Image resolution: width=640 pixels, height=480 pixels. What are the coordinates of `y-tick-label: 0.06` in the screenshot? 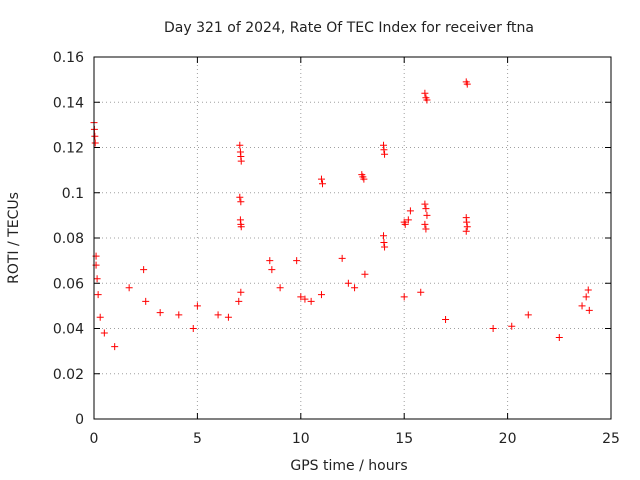 It's located at (68, 284).